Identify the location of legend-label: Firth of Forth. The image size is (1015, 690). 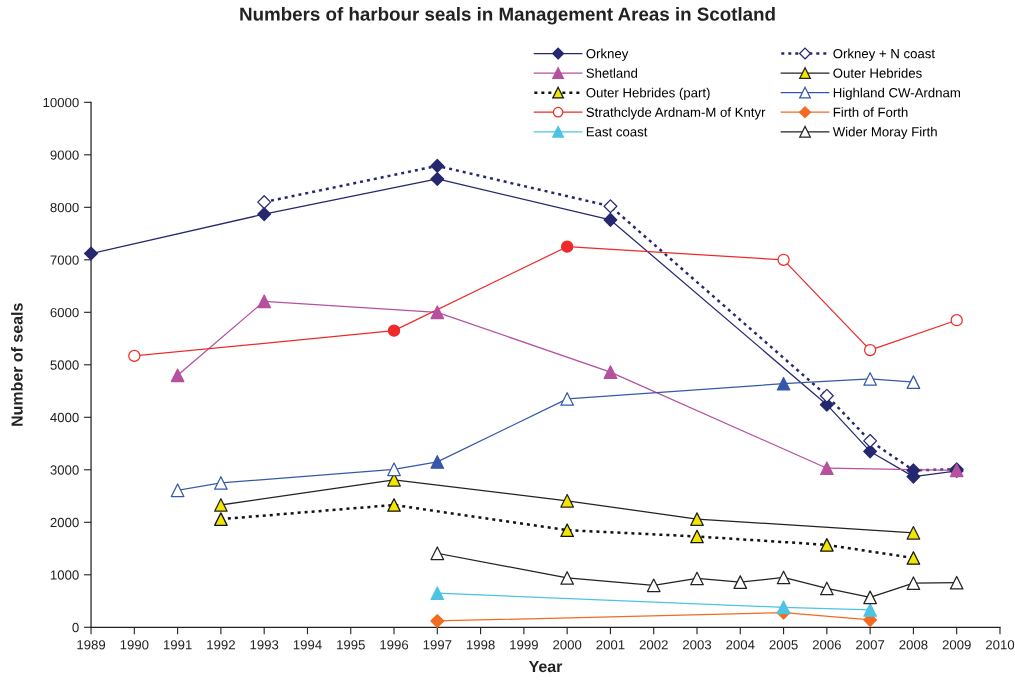
(870, 112).